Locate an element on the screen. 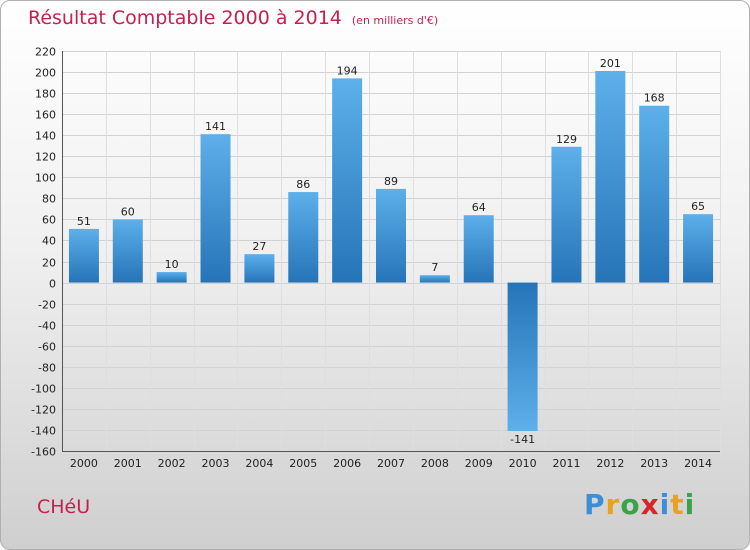 The height and width of the screenshot is (550, 750). proxiti-logo: Proxiti is located at coordinates (639, 504).